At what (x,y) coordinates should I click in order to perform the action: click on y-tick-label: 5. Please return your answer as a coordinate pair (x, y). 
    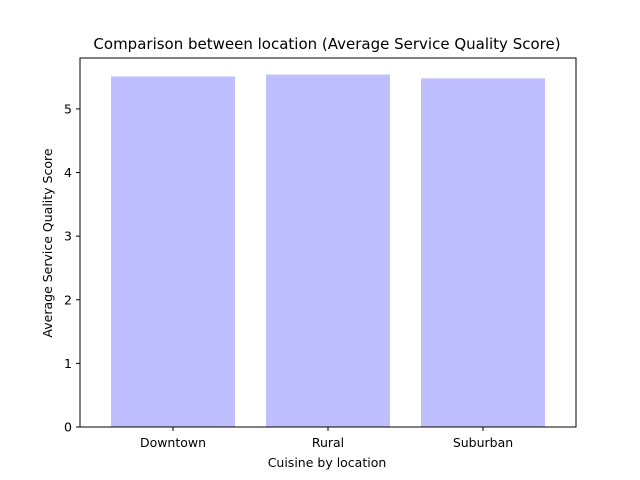
    Looking at the image, I should click on (68, 108).